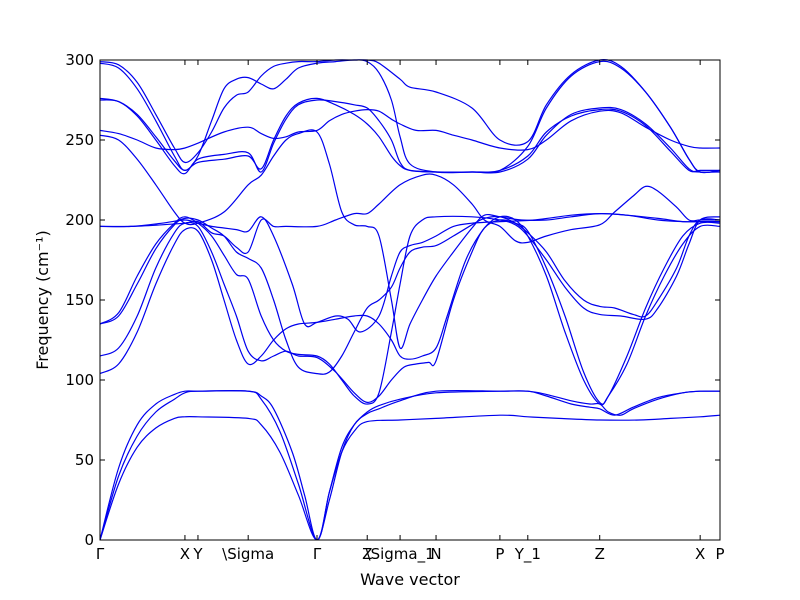 This screenshot has width=800, height=600. What do you see at coordinates (79, 220) in the screenshot?
I see `y-tick-label: 200` at bounding box center [79, 220].